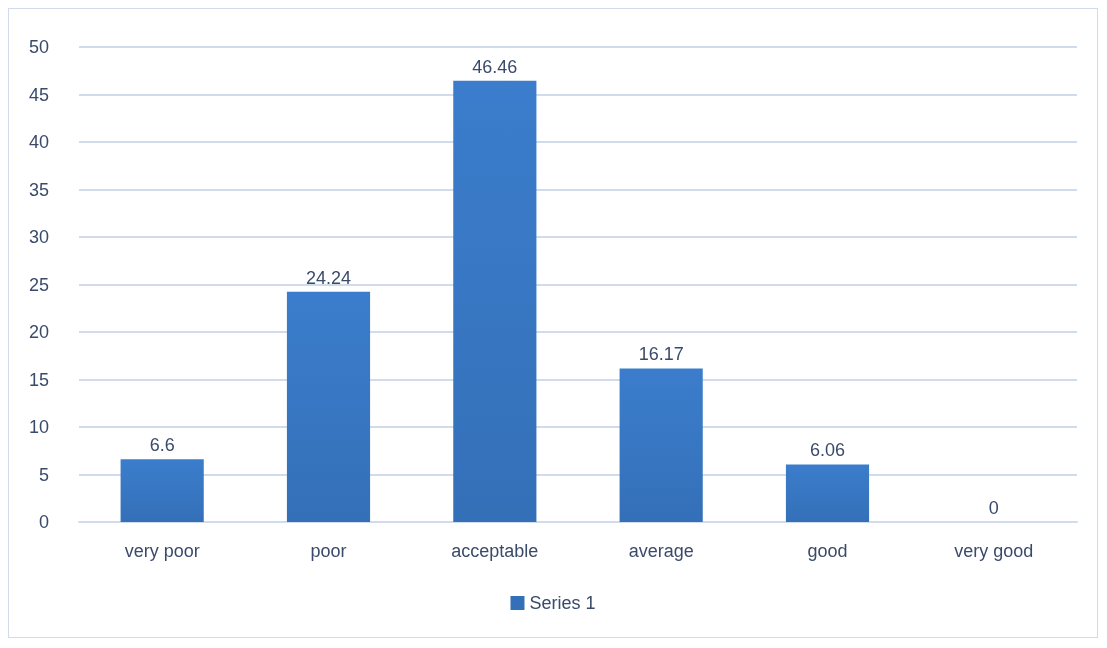 This screenshot has width=1107, height=648. I want to click on legend-label: Series 1, so click(562, 603).